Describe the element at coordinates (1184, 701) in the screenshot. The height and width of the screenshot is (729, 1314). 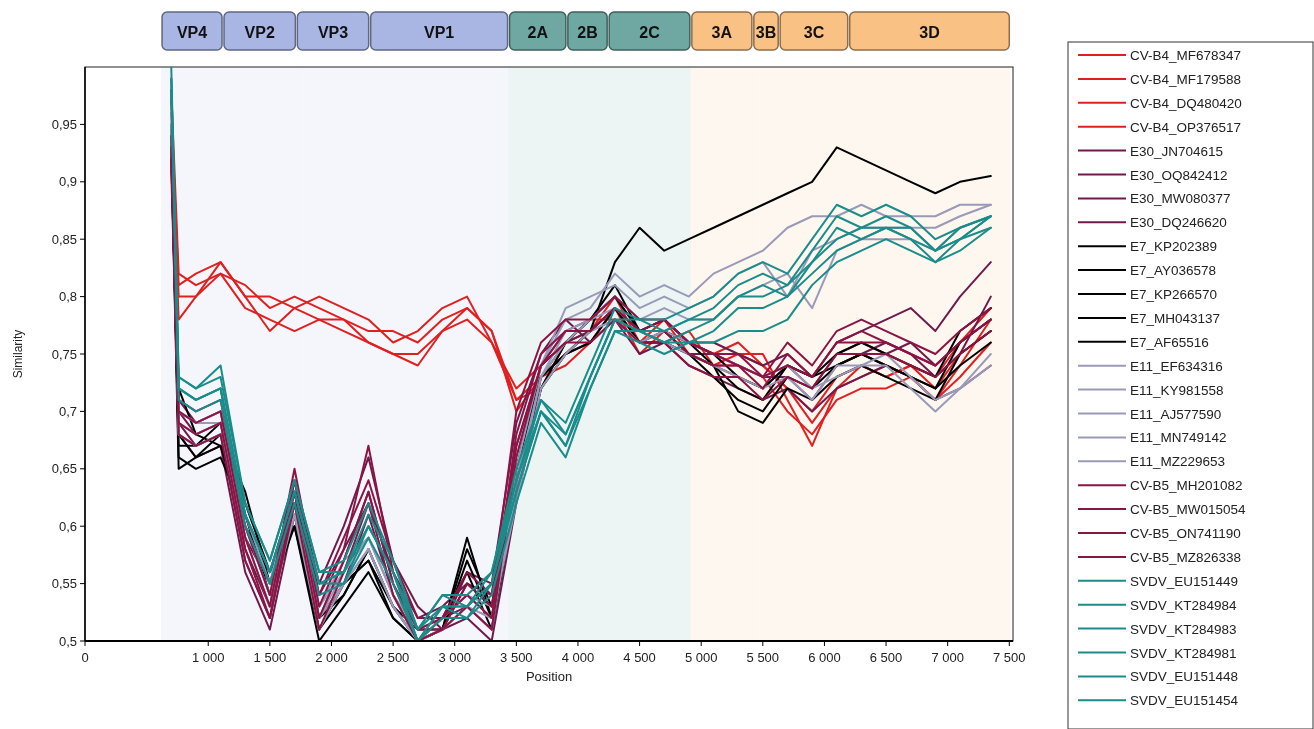
I see `legend-label: SVDV_EU151454` at that location.